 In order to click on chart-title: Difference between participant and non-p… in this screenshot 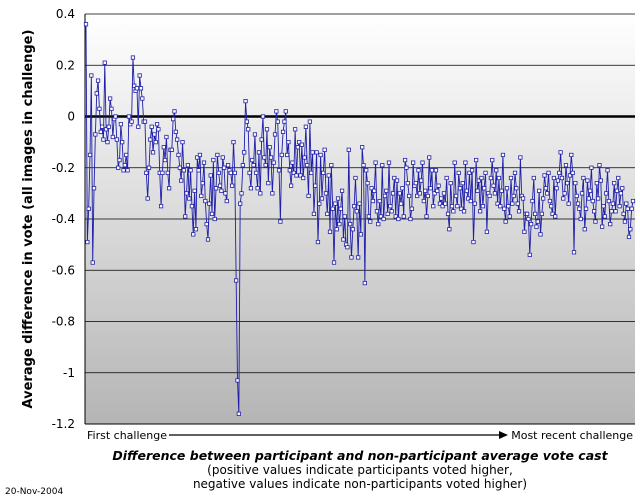, I will do `click(360, 455)`.